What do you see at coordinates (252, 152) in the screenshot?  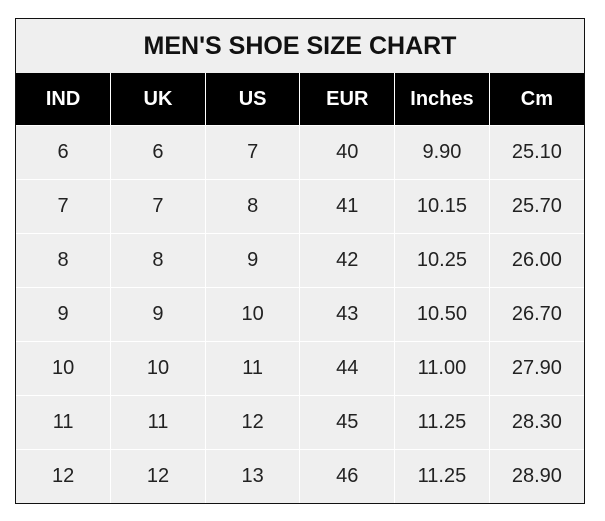 I see `cell-us: 7` at bounding box center [252, 152].